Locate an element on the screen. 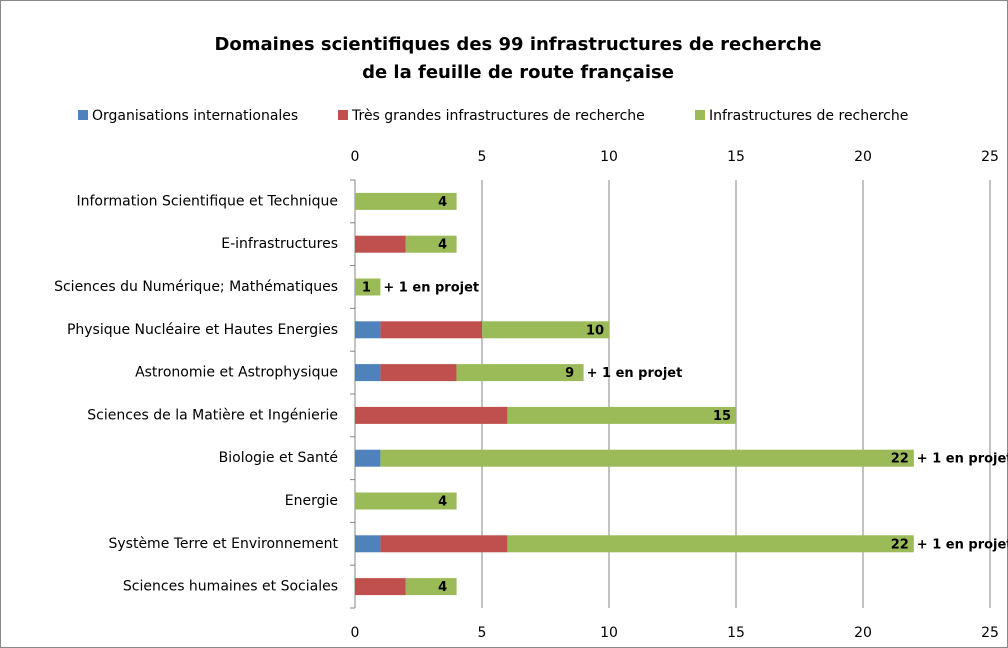  y-tick-label: E-infrastructures is located at coordinates (279, 244).